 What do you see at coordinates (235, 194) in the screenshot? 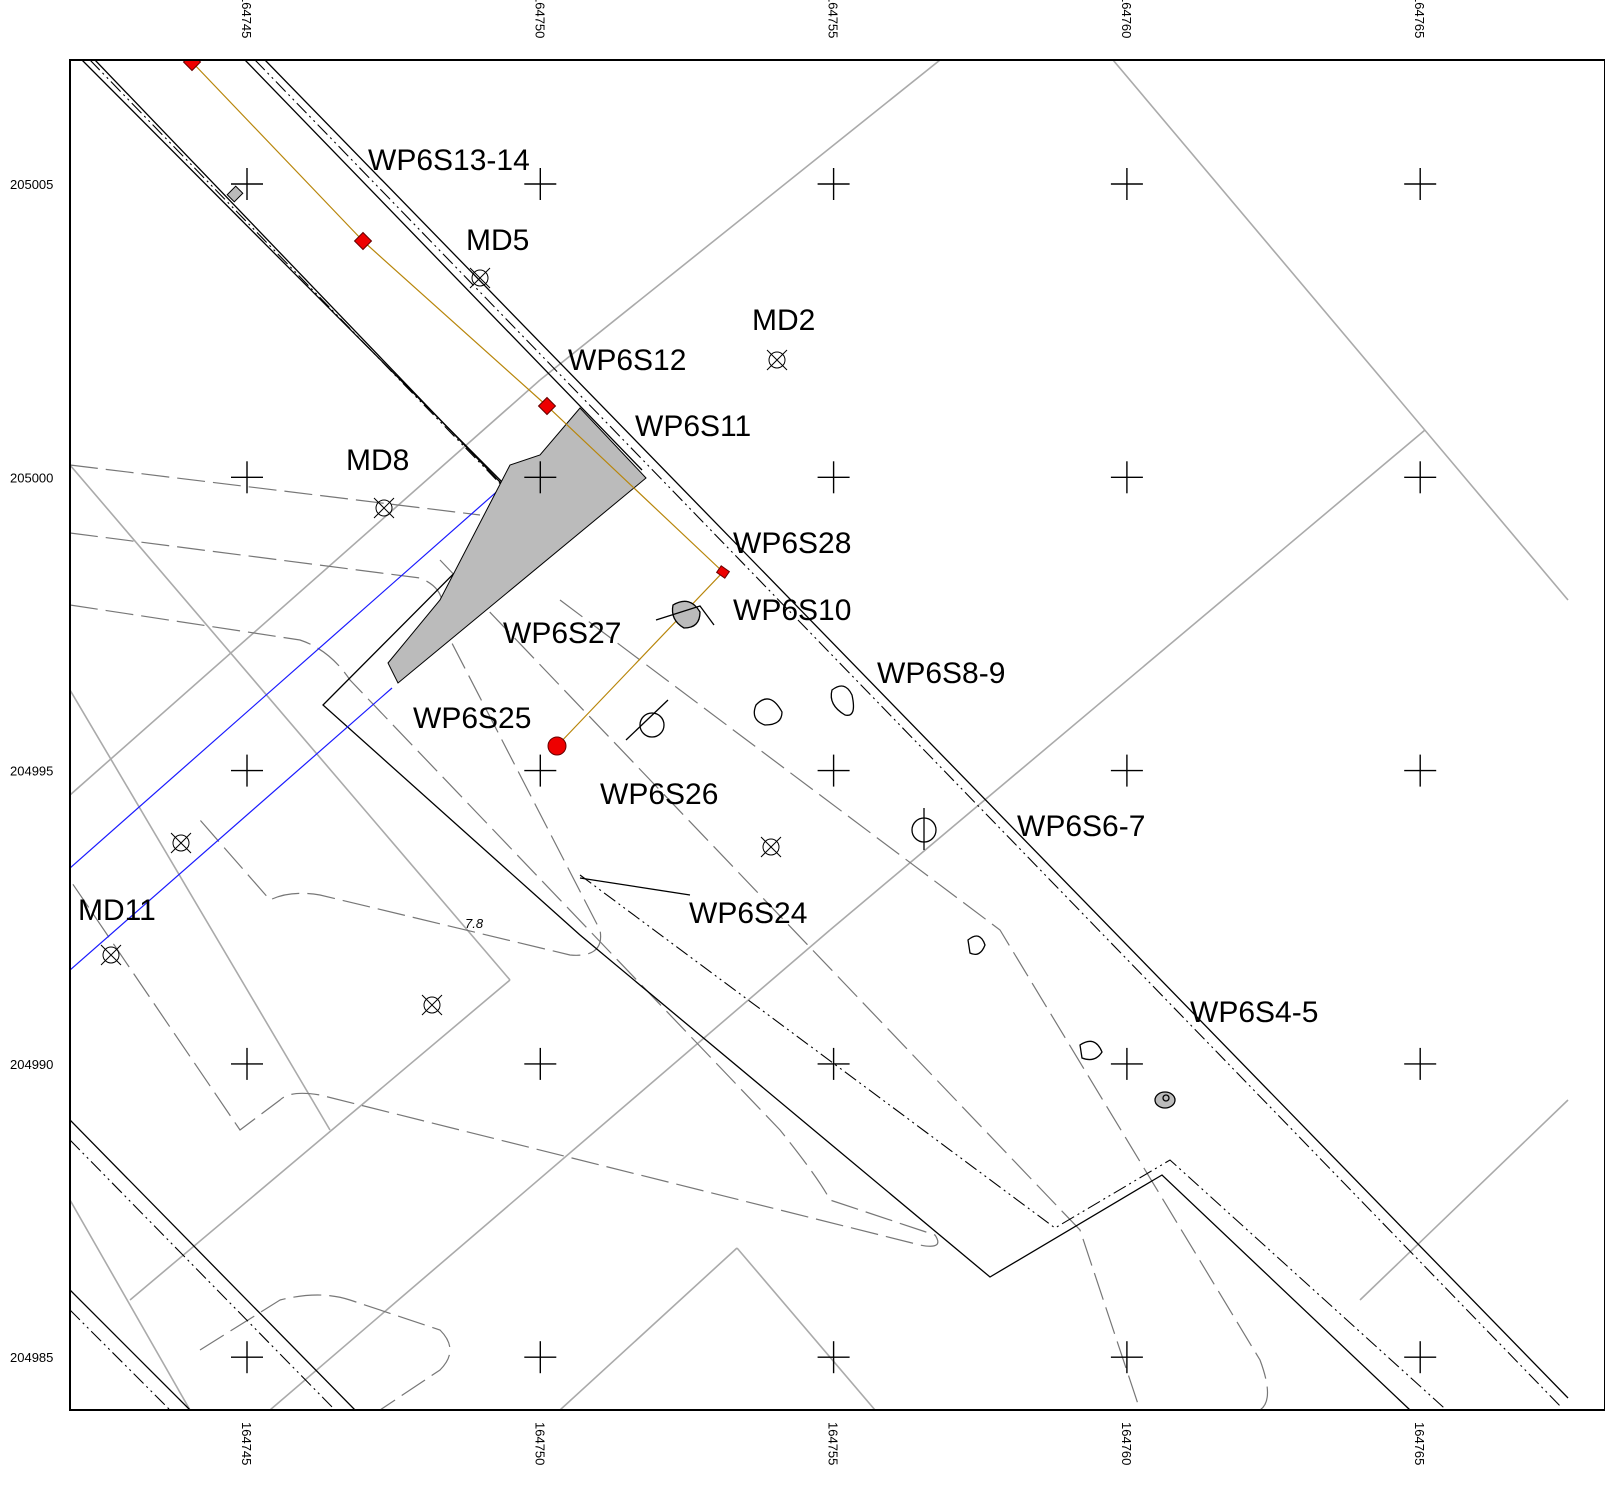
I see `marker` at bounding box center [235, 194].